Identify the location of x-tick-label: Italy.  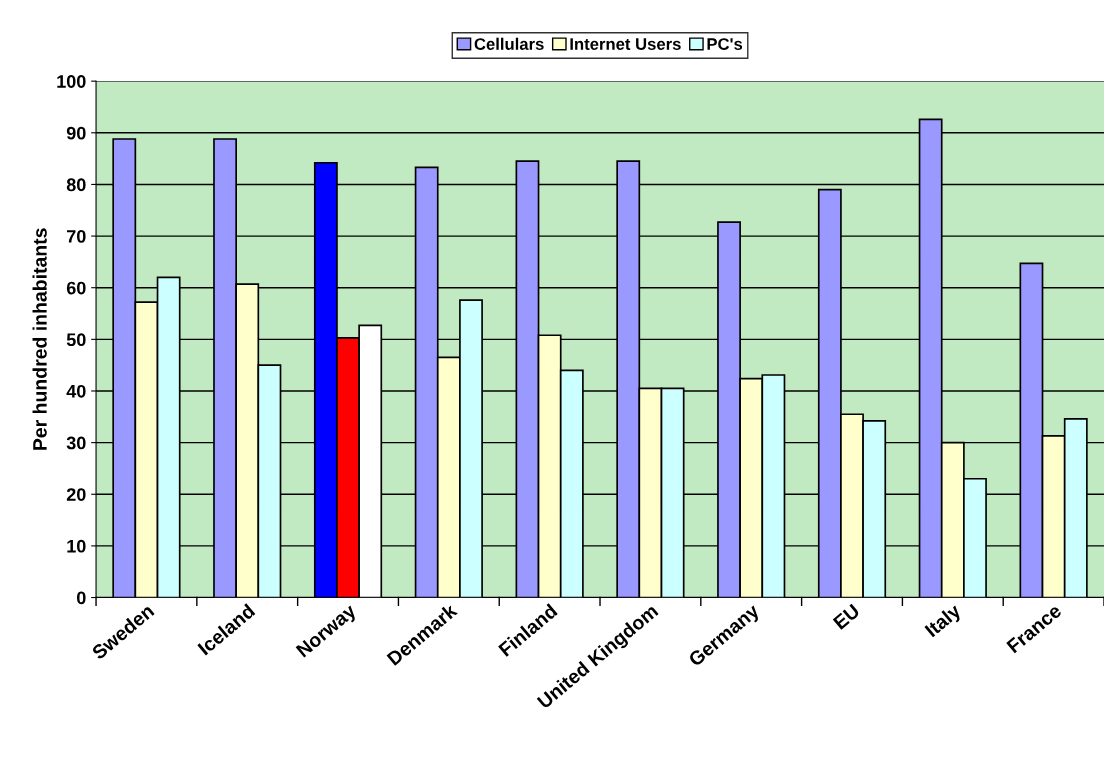
(944, 621).